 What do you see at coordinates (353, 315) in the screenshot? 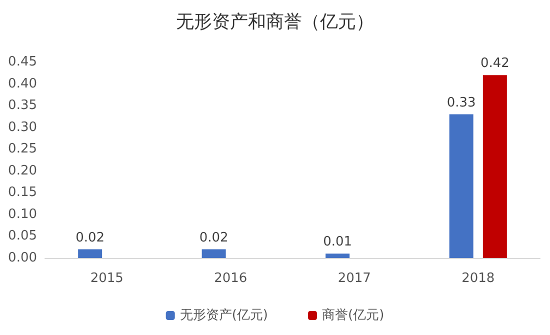
I see `legend-label: 商誉(亿元)` at bounding box center [353, 315].